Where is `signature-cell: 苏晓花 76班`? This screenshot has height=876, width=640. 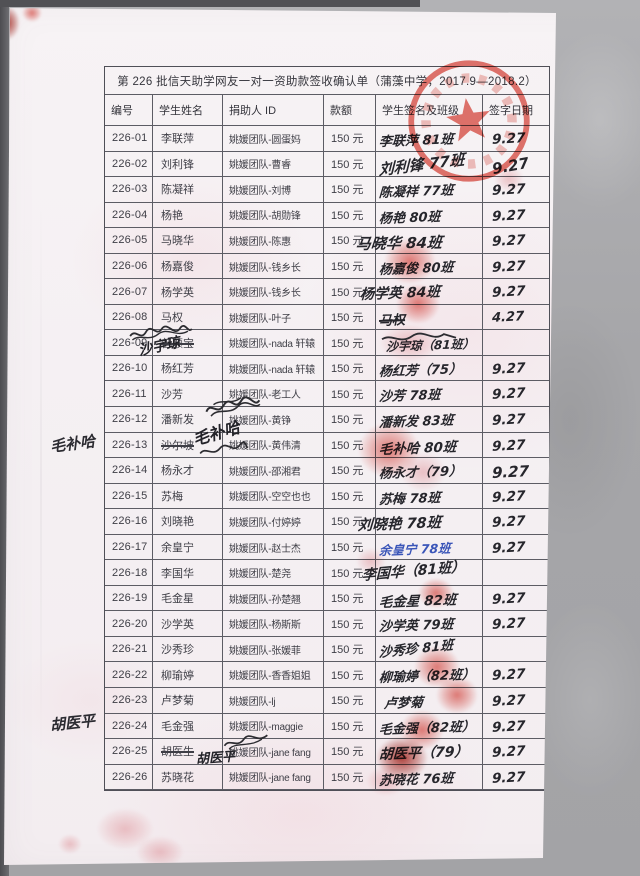
signature-cell: 苏晓花 76班 is located at coordinates (429, 777).